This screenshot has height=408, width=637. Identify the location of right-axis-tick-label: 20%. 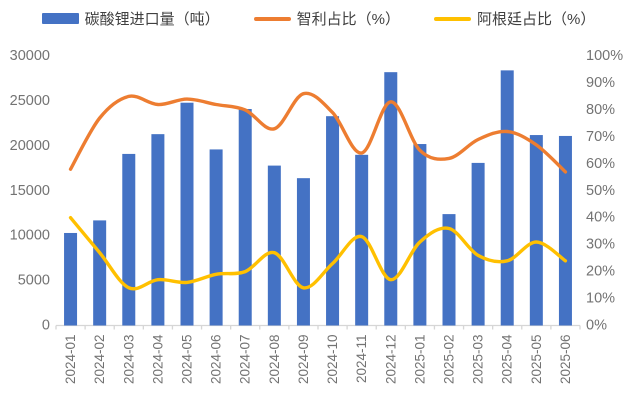
(600, 272).